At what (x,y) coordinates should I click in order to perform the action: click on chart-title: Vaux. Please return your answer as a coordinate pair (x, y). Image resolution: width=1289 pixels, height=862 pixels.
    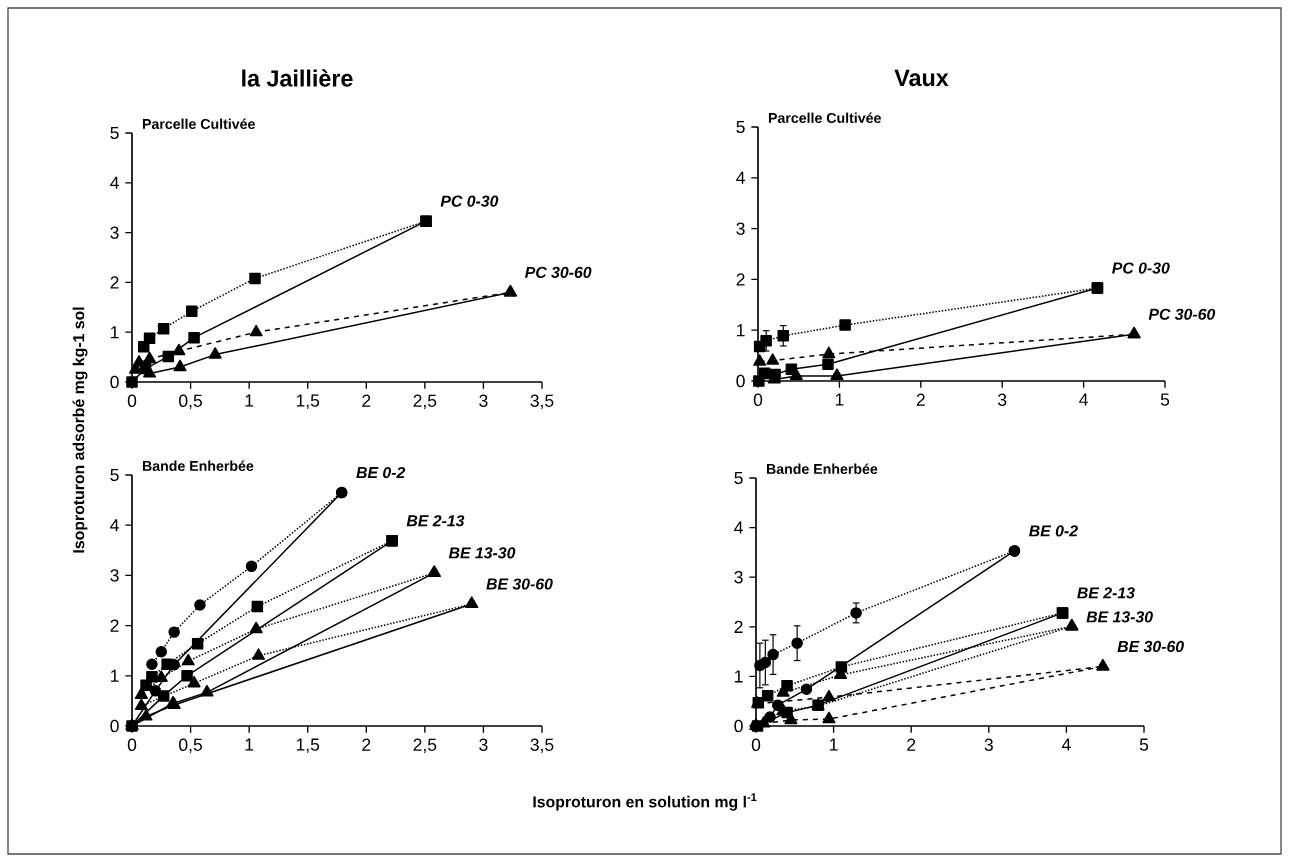
    Looking at the image, I should click on (921, 78).